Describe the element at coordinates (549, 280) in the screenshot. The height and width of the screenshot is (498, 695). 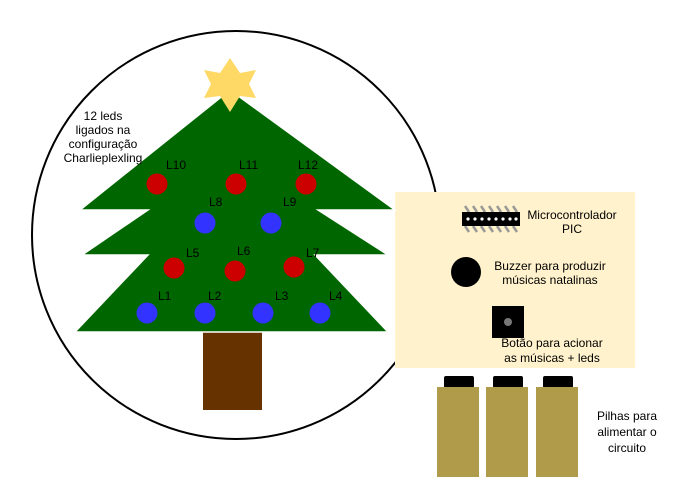
I see `buzzer-label-2: músicas natalinas` at that location.